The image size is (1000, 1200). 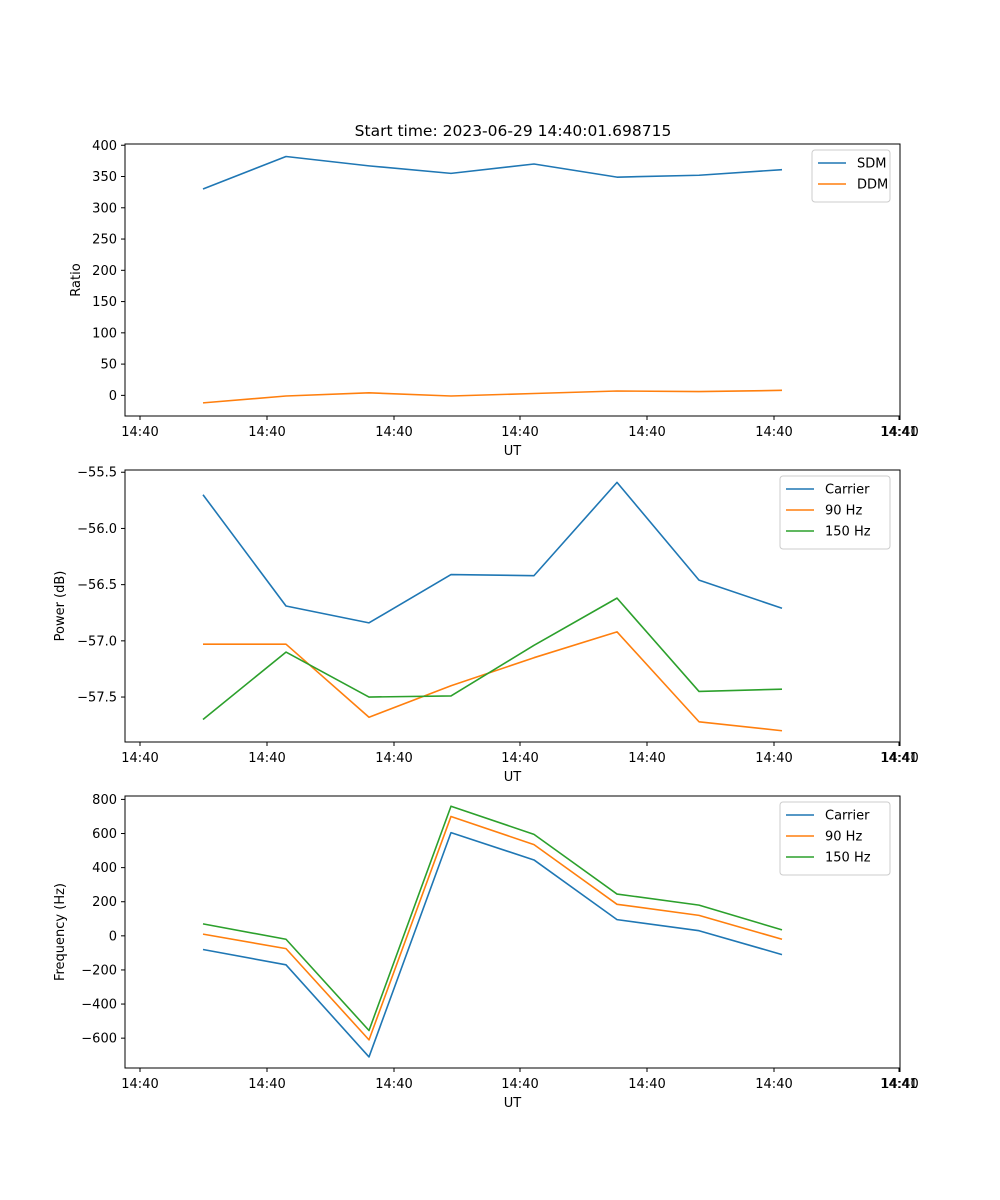 What do you see at coordinates (97, 698) in the screenshot?
I see `y-tick-label: −57.5` at bounding box center [97, 698].